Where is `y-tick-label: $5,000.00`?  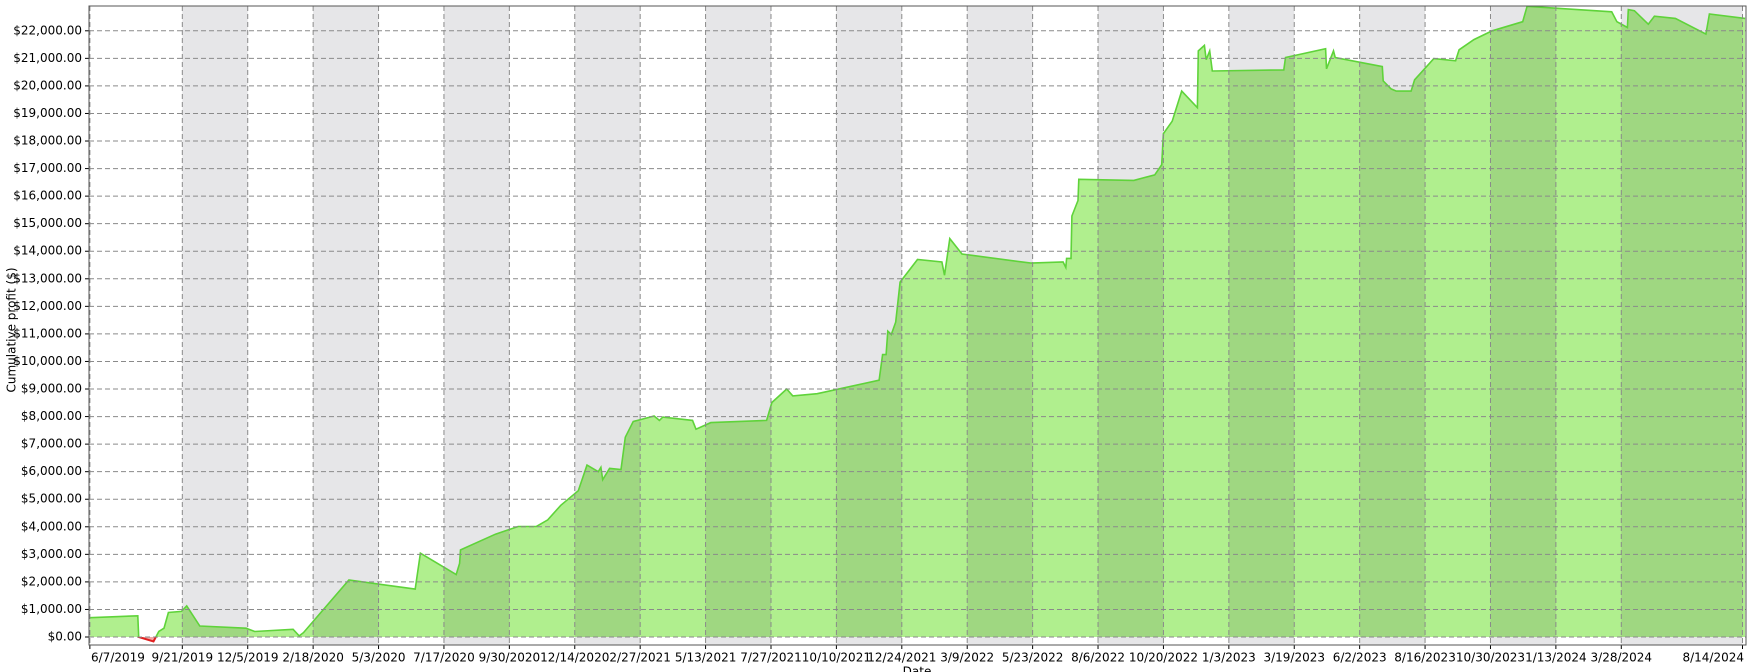 y-tick-label: $5,000.00 is located at coordinates (51, 499).